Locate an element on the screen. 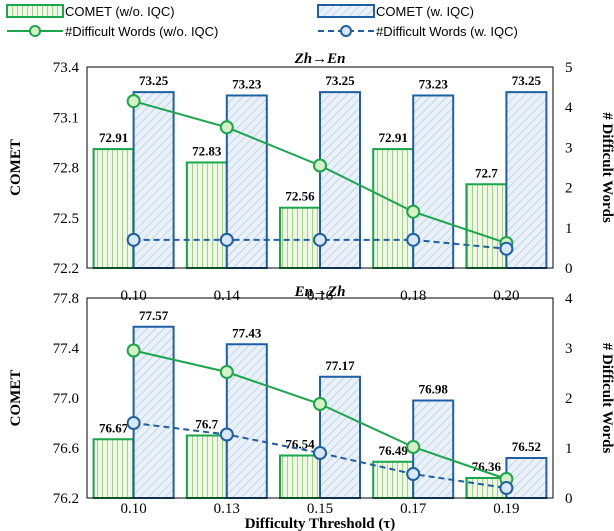 The image size is (614, 531). bar-value-label: 72.56 is located at coordinates (300, 196).